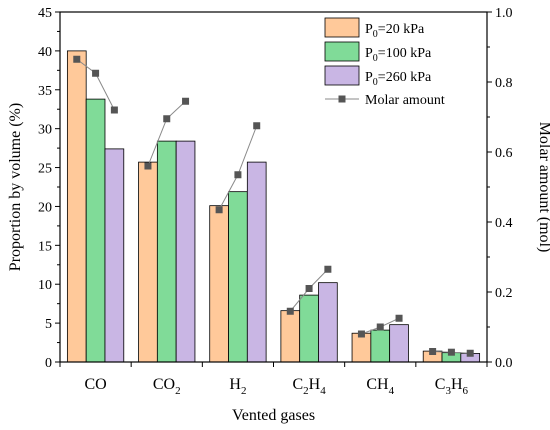  I want to click on y-tick-label-1: 5, so click(48, 324).